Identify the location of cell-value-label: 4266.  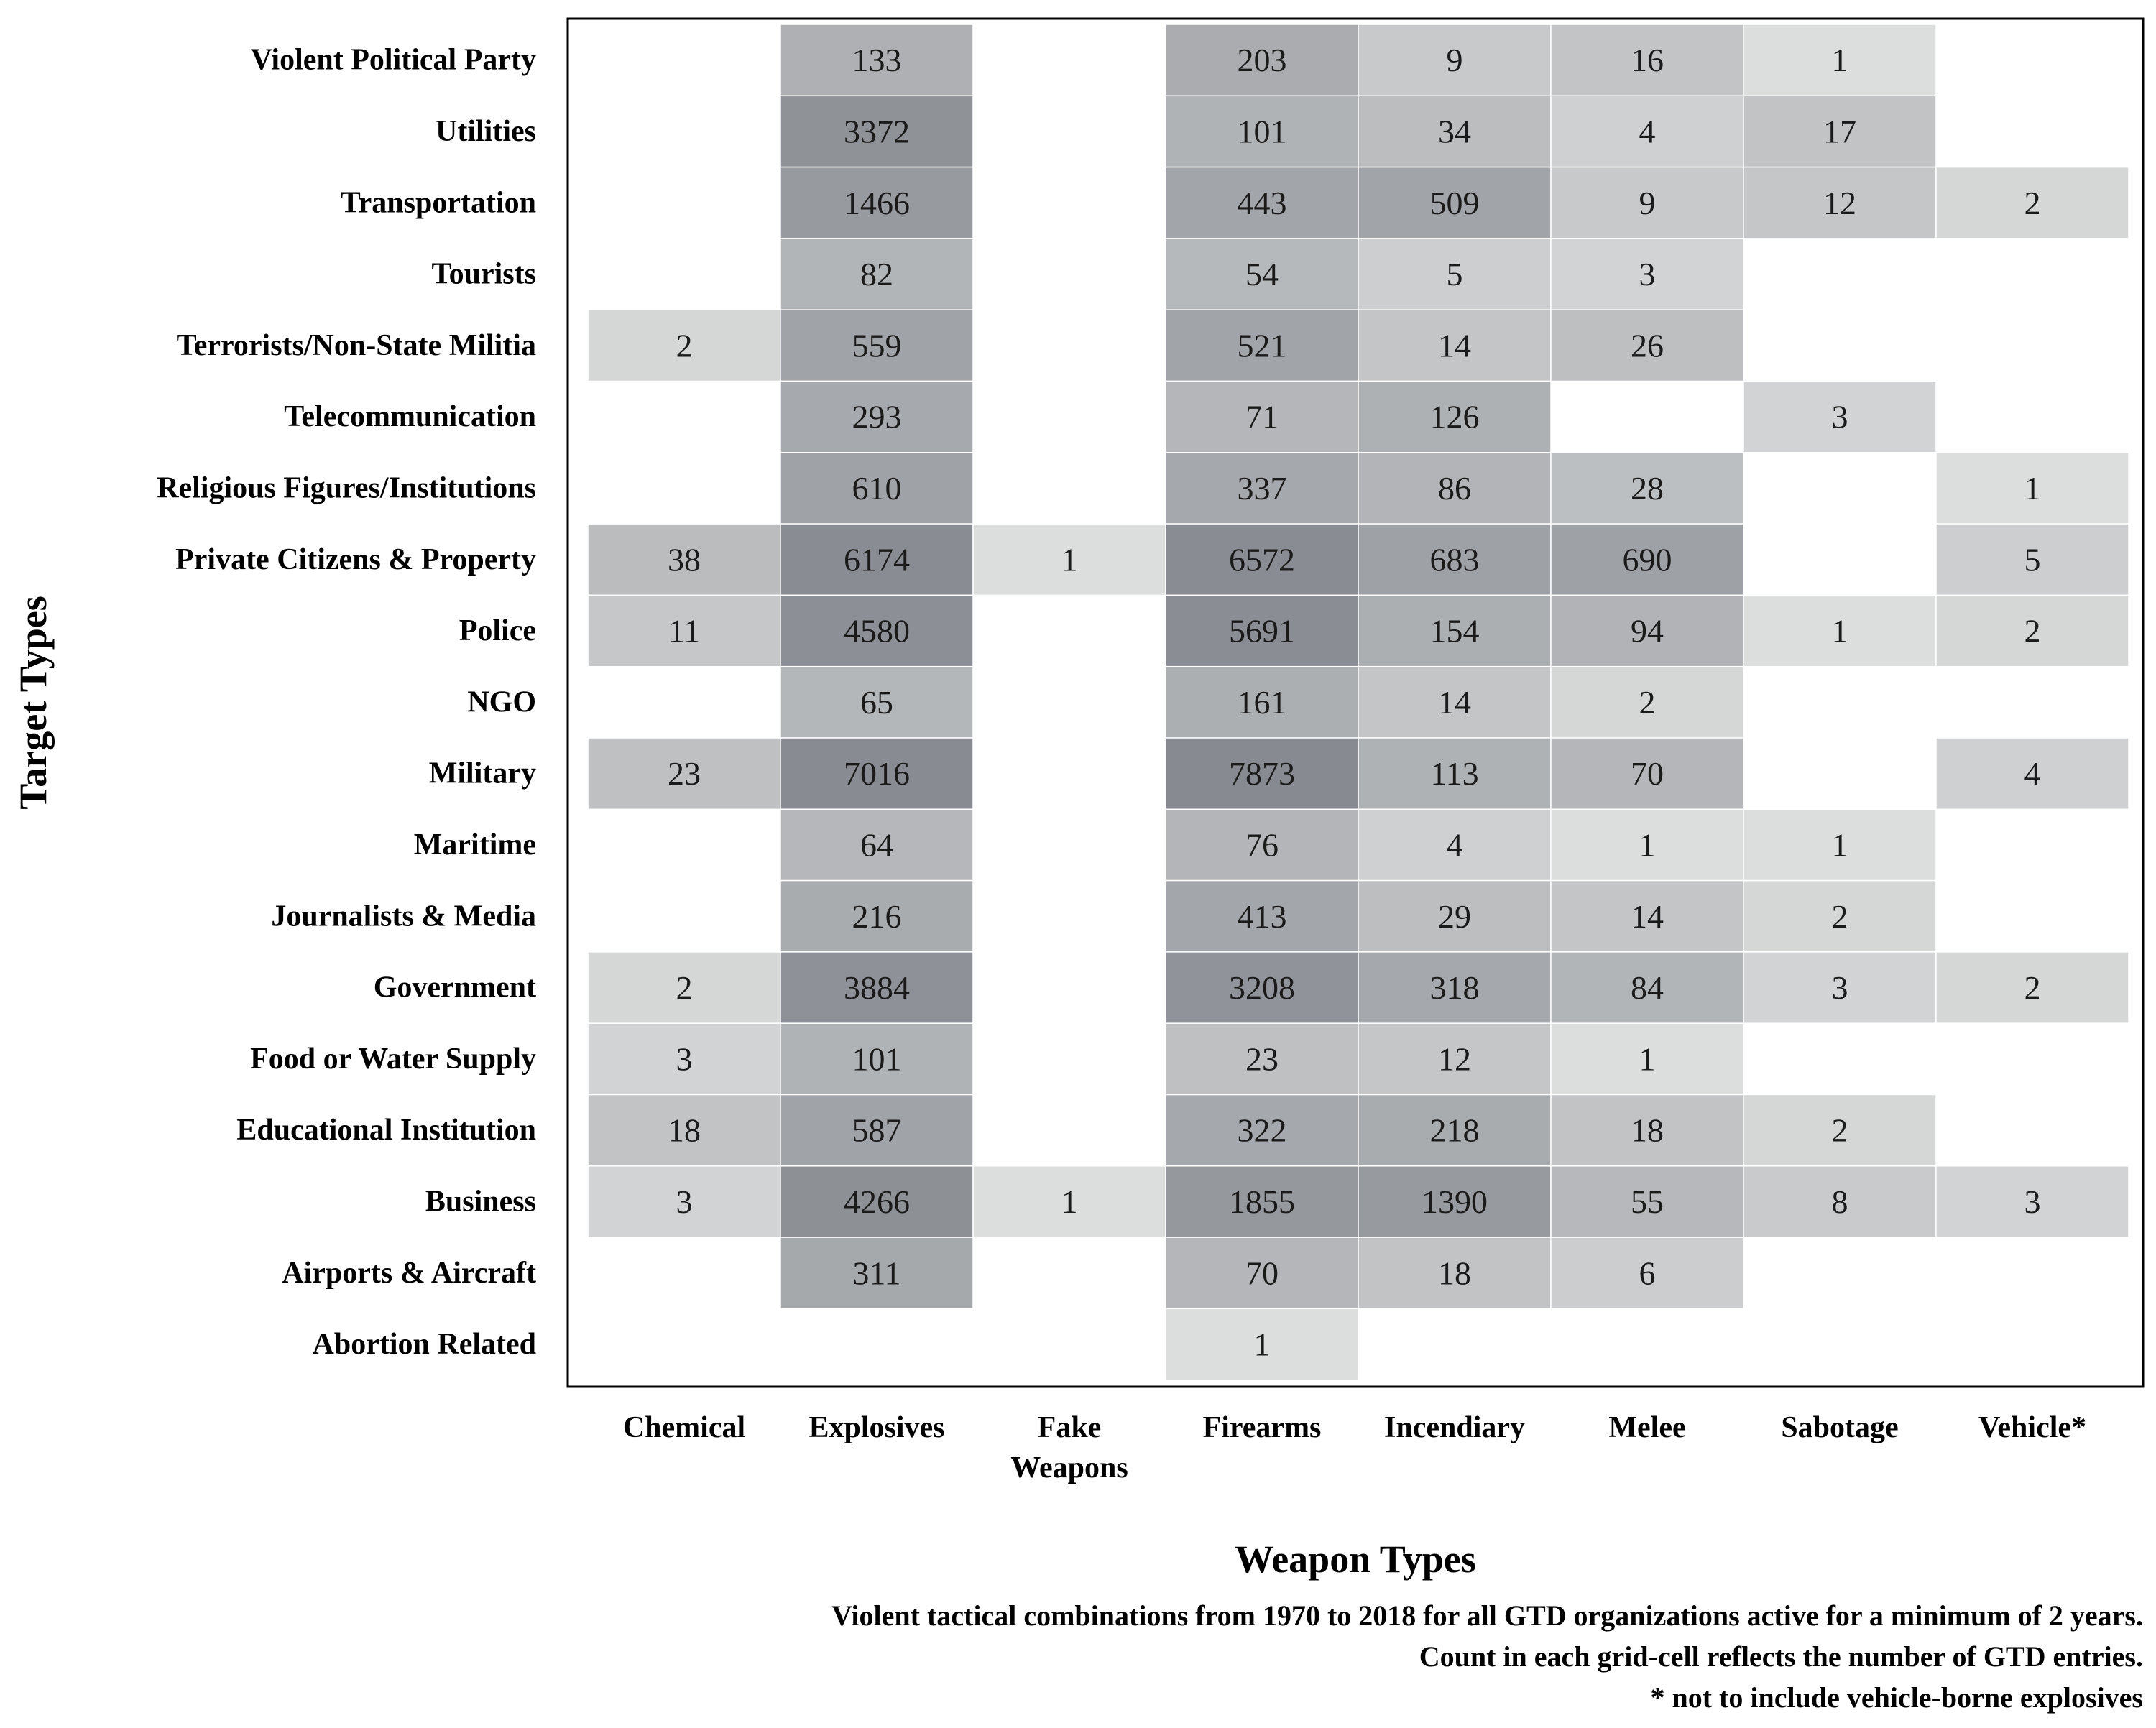
(877, 1201).